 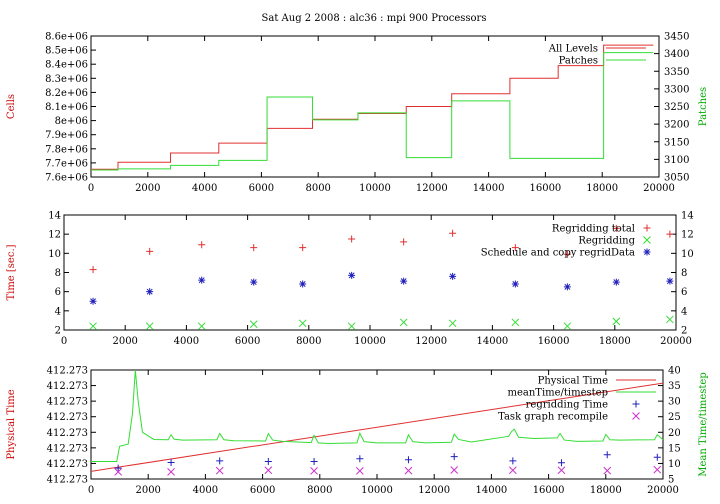 I want to click on x-tick-label: 18000, so click(x=615, y=341).